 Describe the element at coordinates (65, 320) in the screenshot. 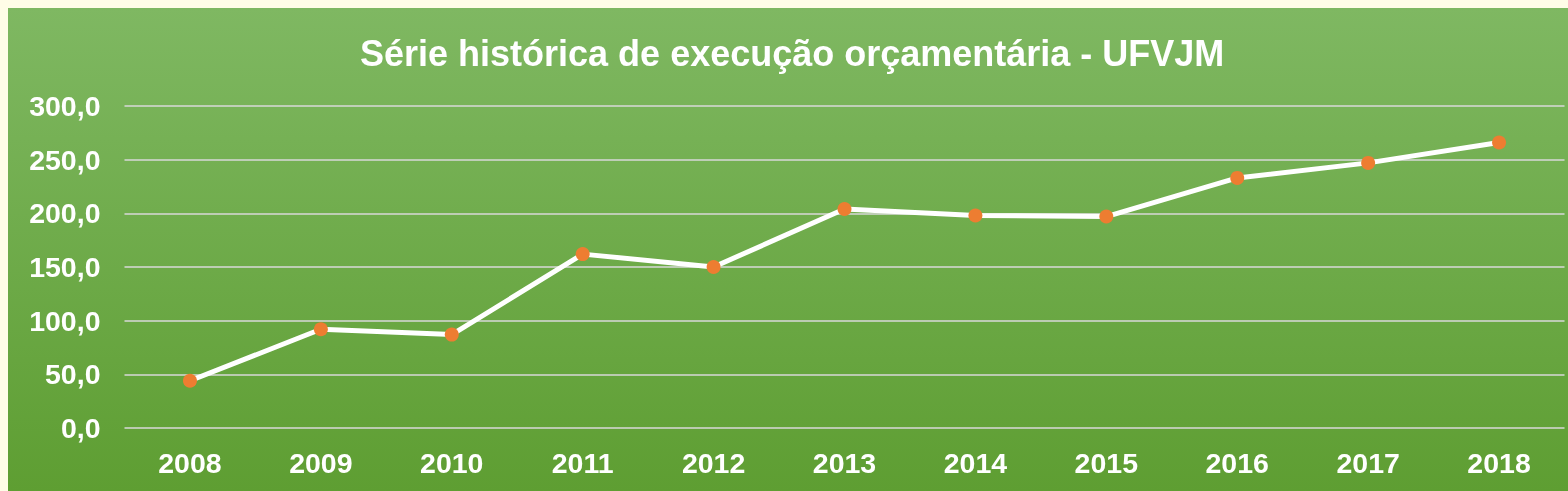

I see `y-tick-label: 100,0` at that location.